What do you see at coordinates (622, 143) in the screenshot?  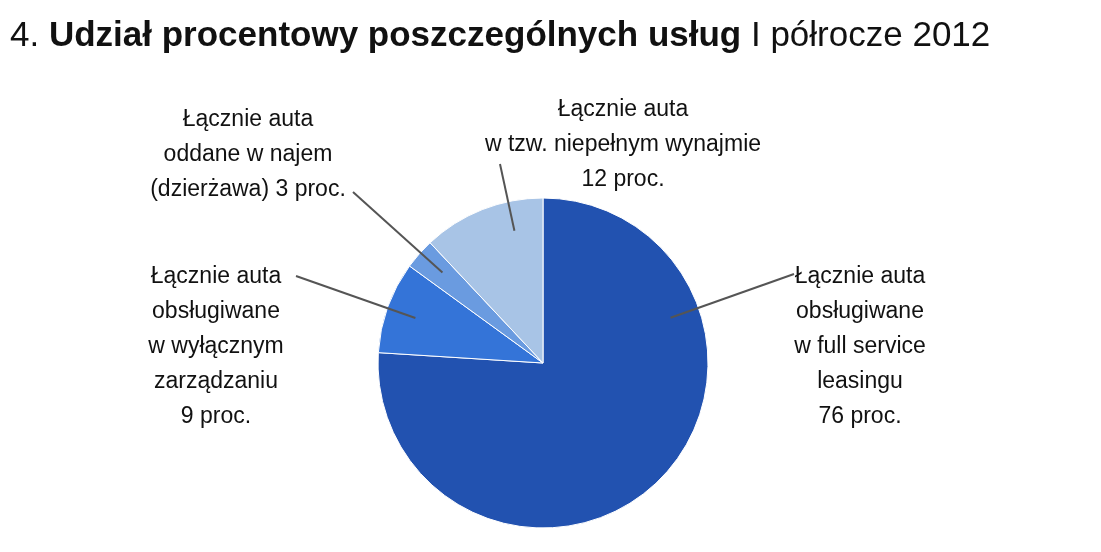 I see `slice-label: Łącznie auta w tzw. niepełnym wynajmie 12 proc.` at bounding box center [622, 143].